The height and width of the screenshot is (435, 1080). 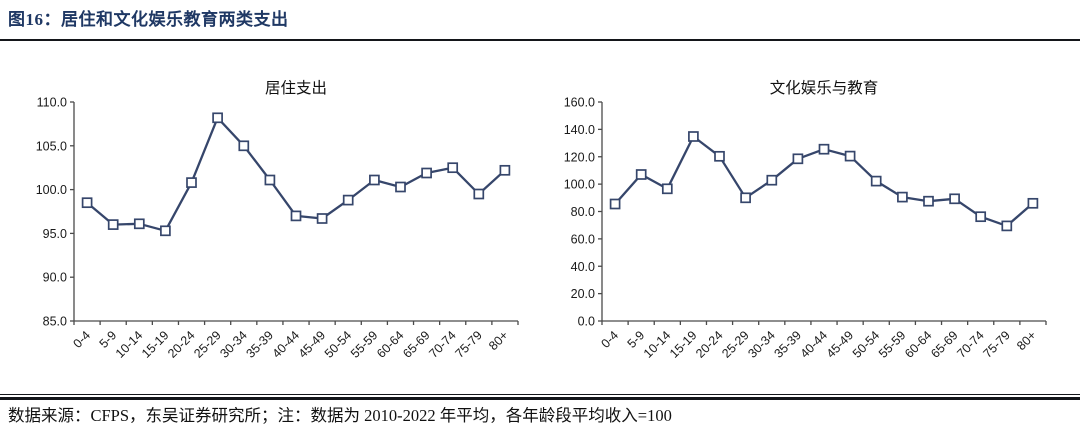 I want to click on y-tick-label: 85.0, so click(x=55, y=322).